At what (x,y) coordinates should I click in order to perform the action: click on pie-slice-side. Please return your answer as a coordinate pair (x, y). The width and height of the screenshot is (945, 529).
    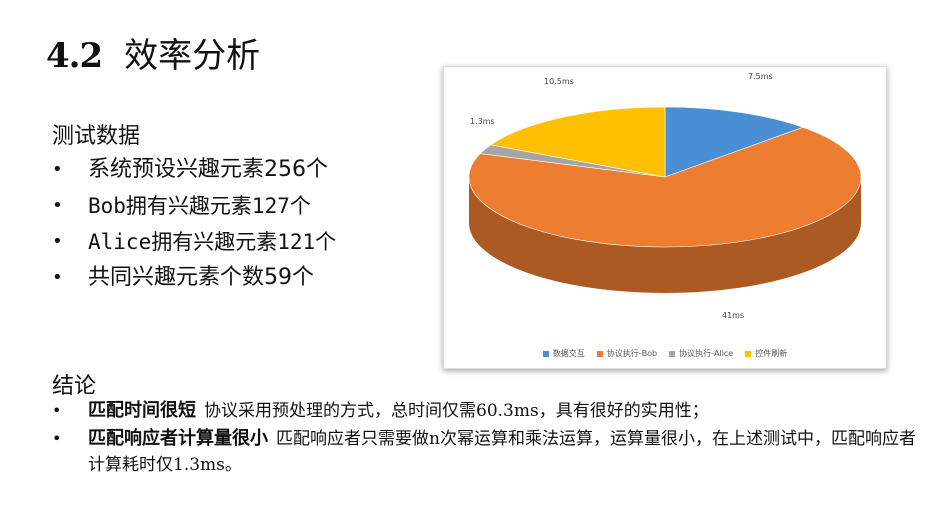
    Looking at the image, I should click on (665, 235).